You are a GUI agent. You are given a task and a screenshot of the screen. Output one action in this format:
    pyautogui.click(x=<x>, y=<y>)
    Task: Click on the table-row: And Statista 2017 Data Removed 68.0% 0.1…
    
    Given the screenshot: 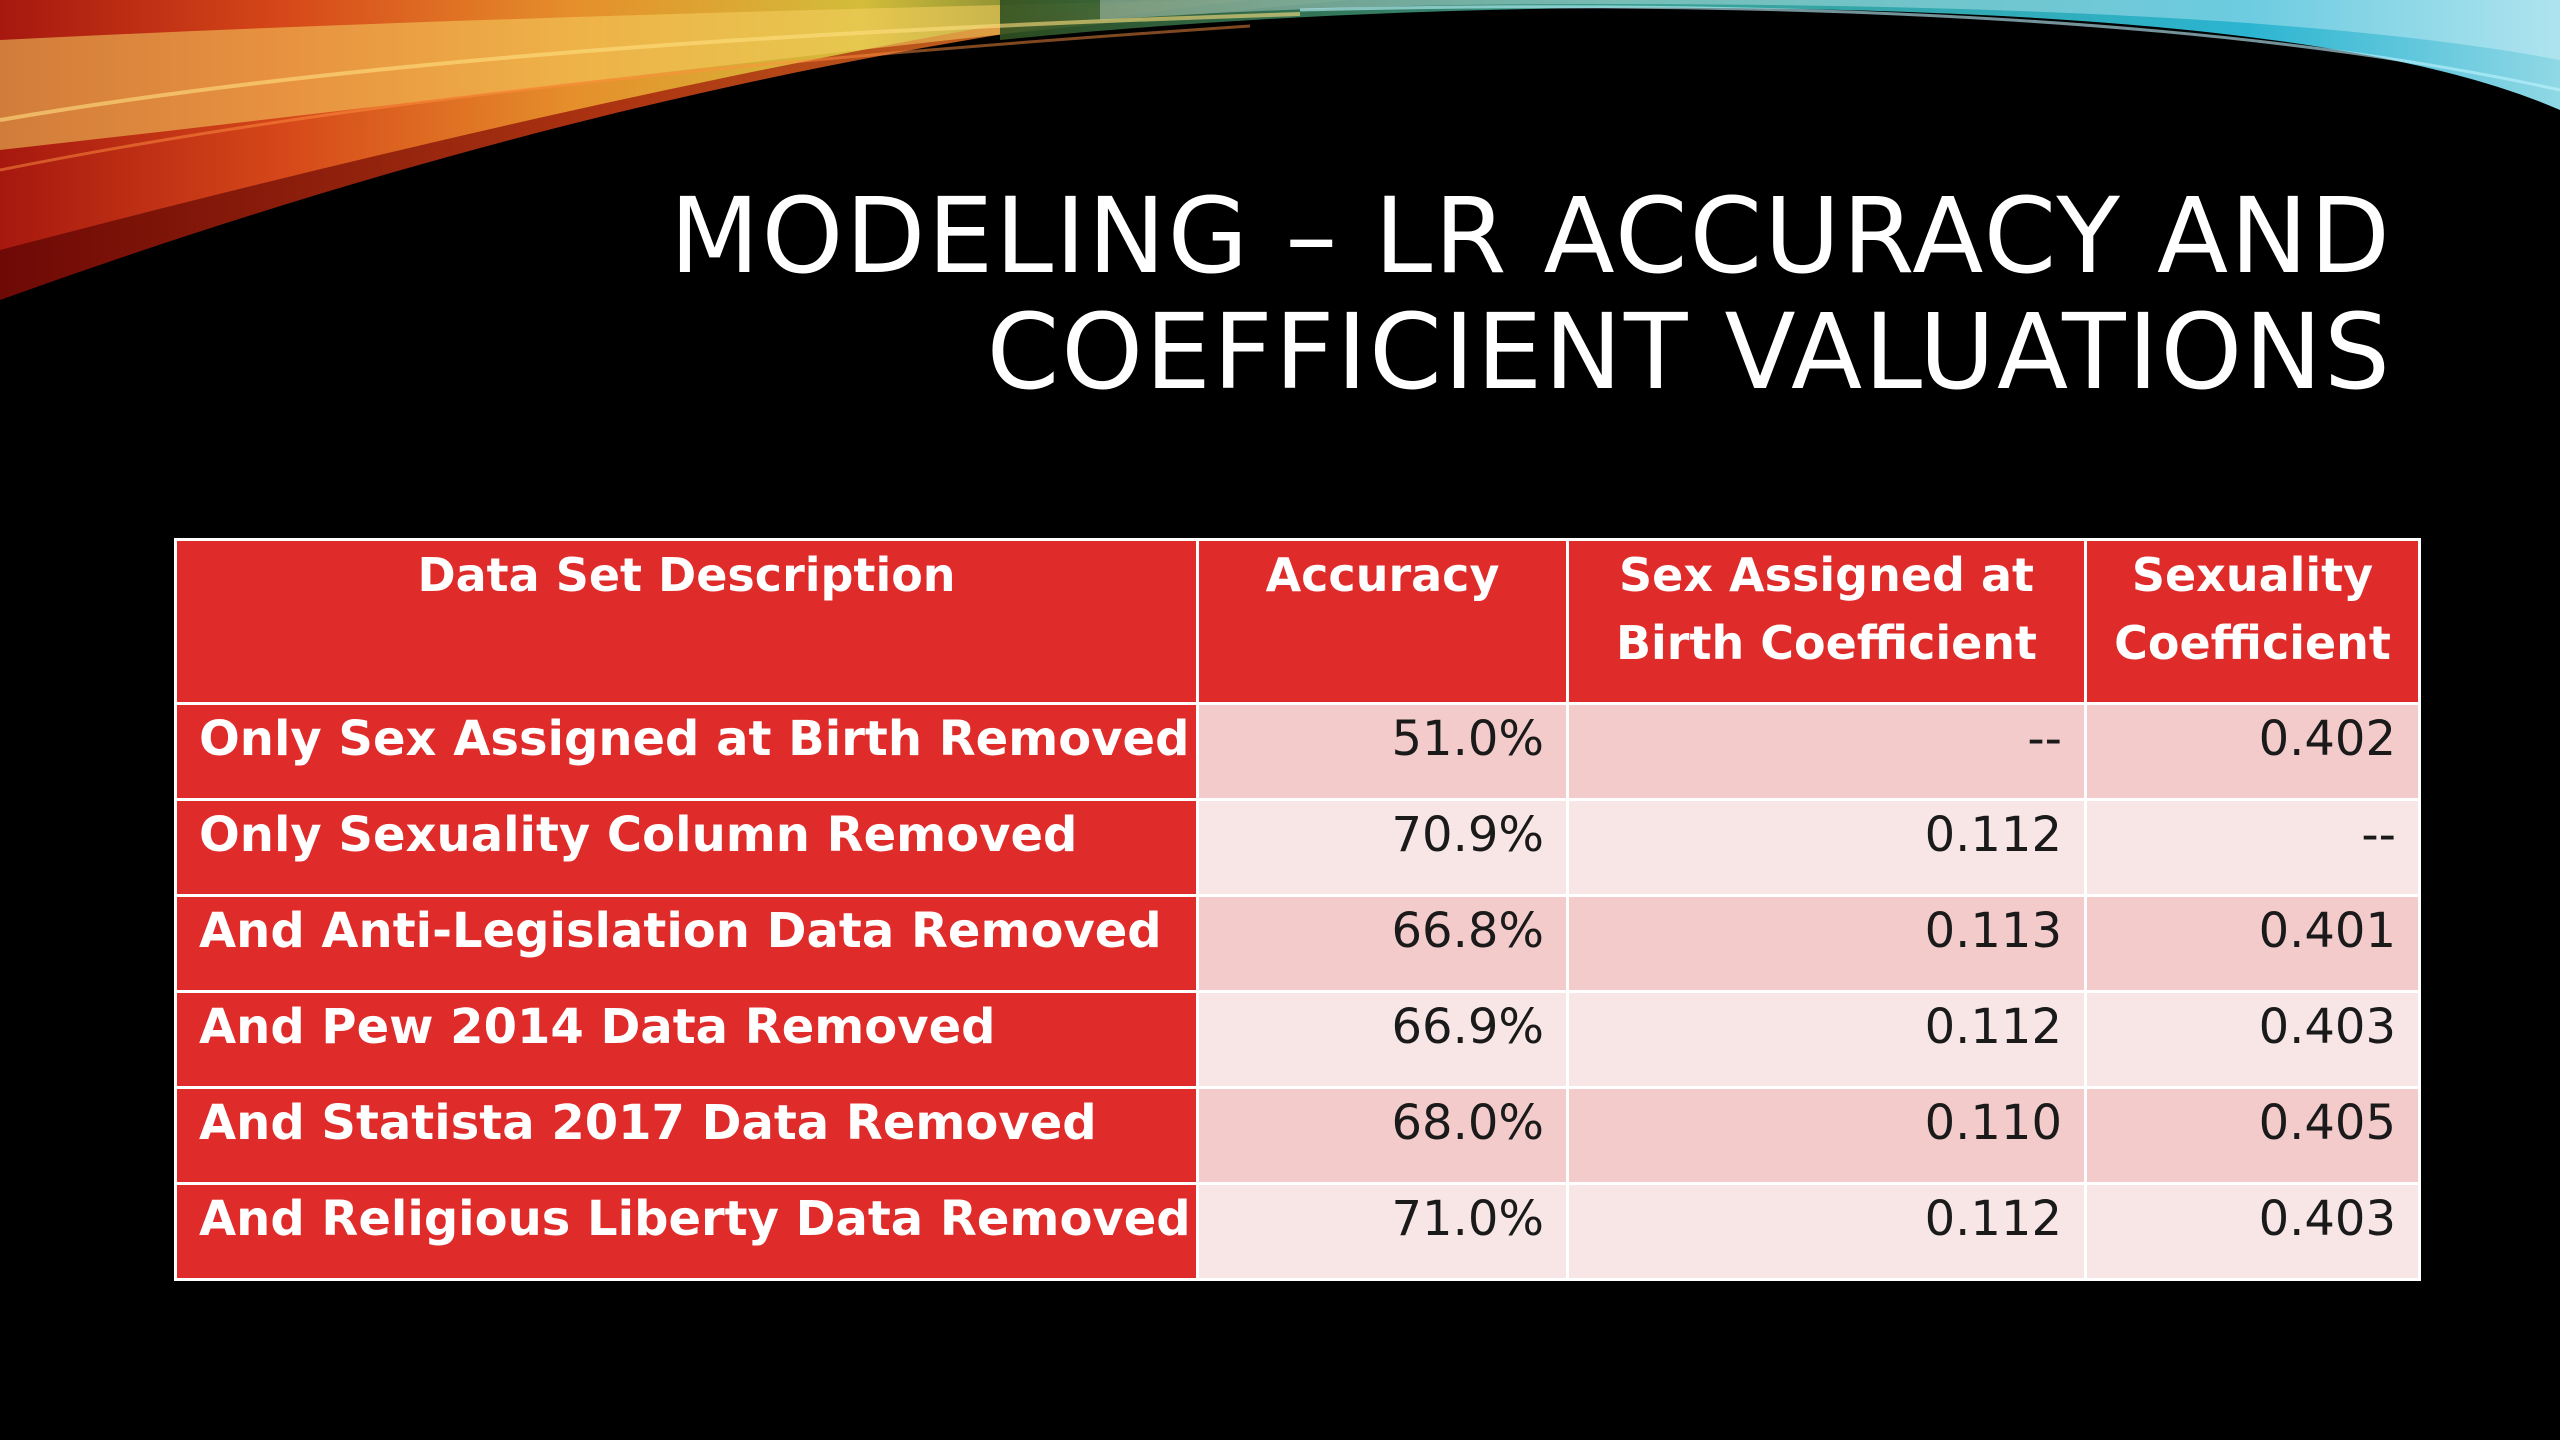 What is the action you would take?
    pyautogui.click(x=1297, y=1135)
    